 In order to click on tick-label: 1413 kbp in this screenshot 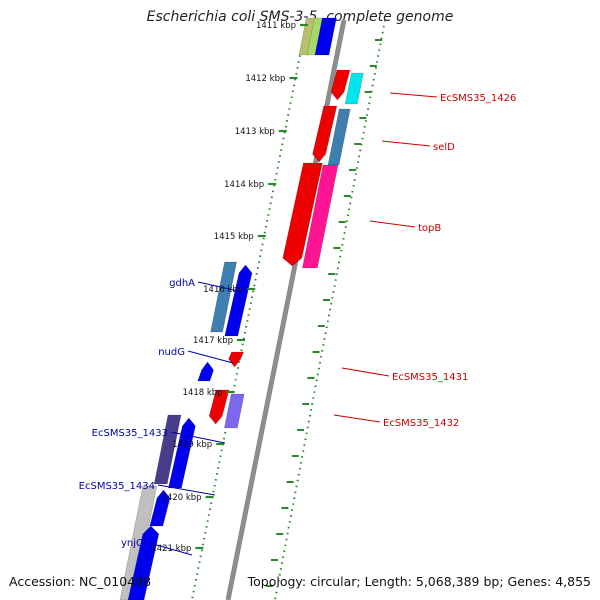, I will do `click(255, 132)`.